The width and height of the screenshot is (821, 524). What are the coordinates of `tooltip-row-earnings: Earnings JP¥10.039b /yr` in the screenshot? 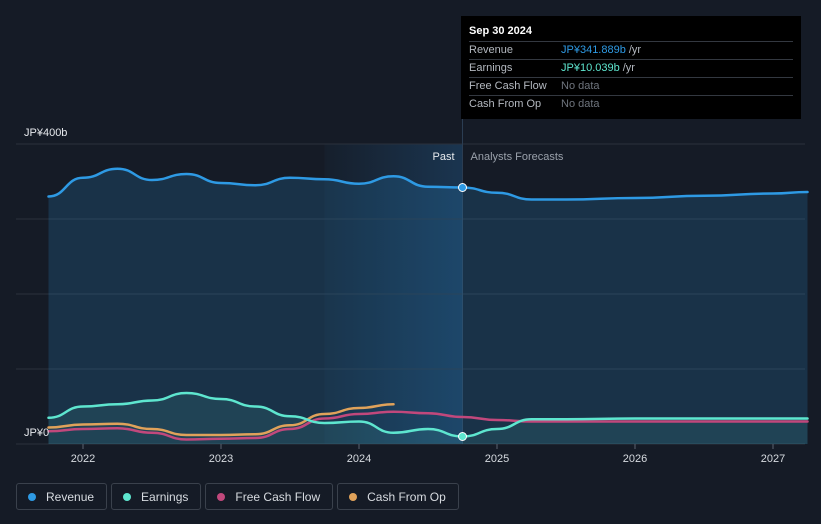 It's located at (631, 68).